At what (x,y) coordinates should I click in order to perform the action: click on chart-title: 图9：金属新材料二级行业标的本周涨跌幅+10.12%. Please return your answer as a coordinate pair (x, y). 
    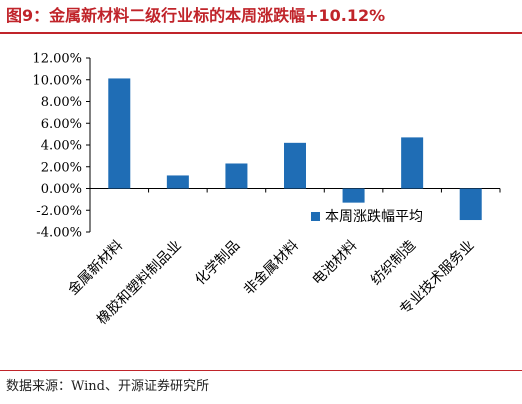
    Looking at the image, I should click on (196, 15).